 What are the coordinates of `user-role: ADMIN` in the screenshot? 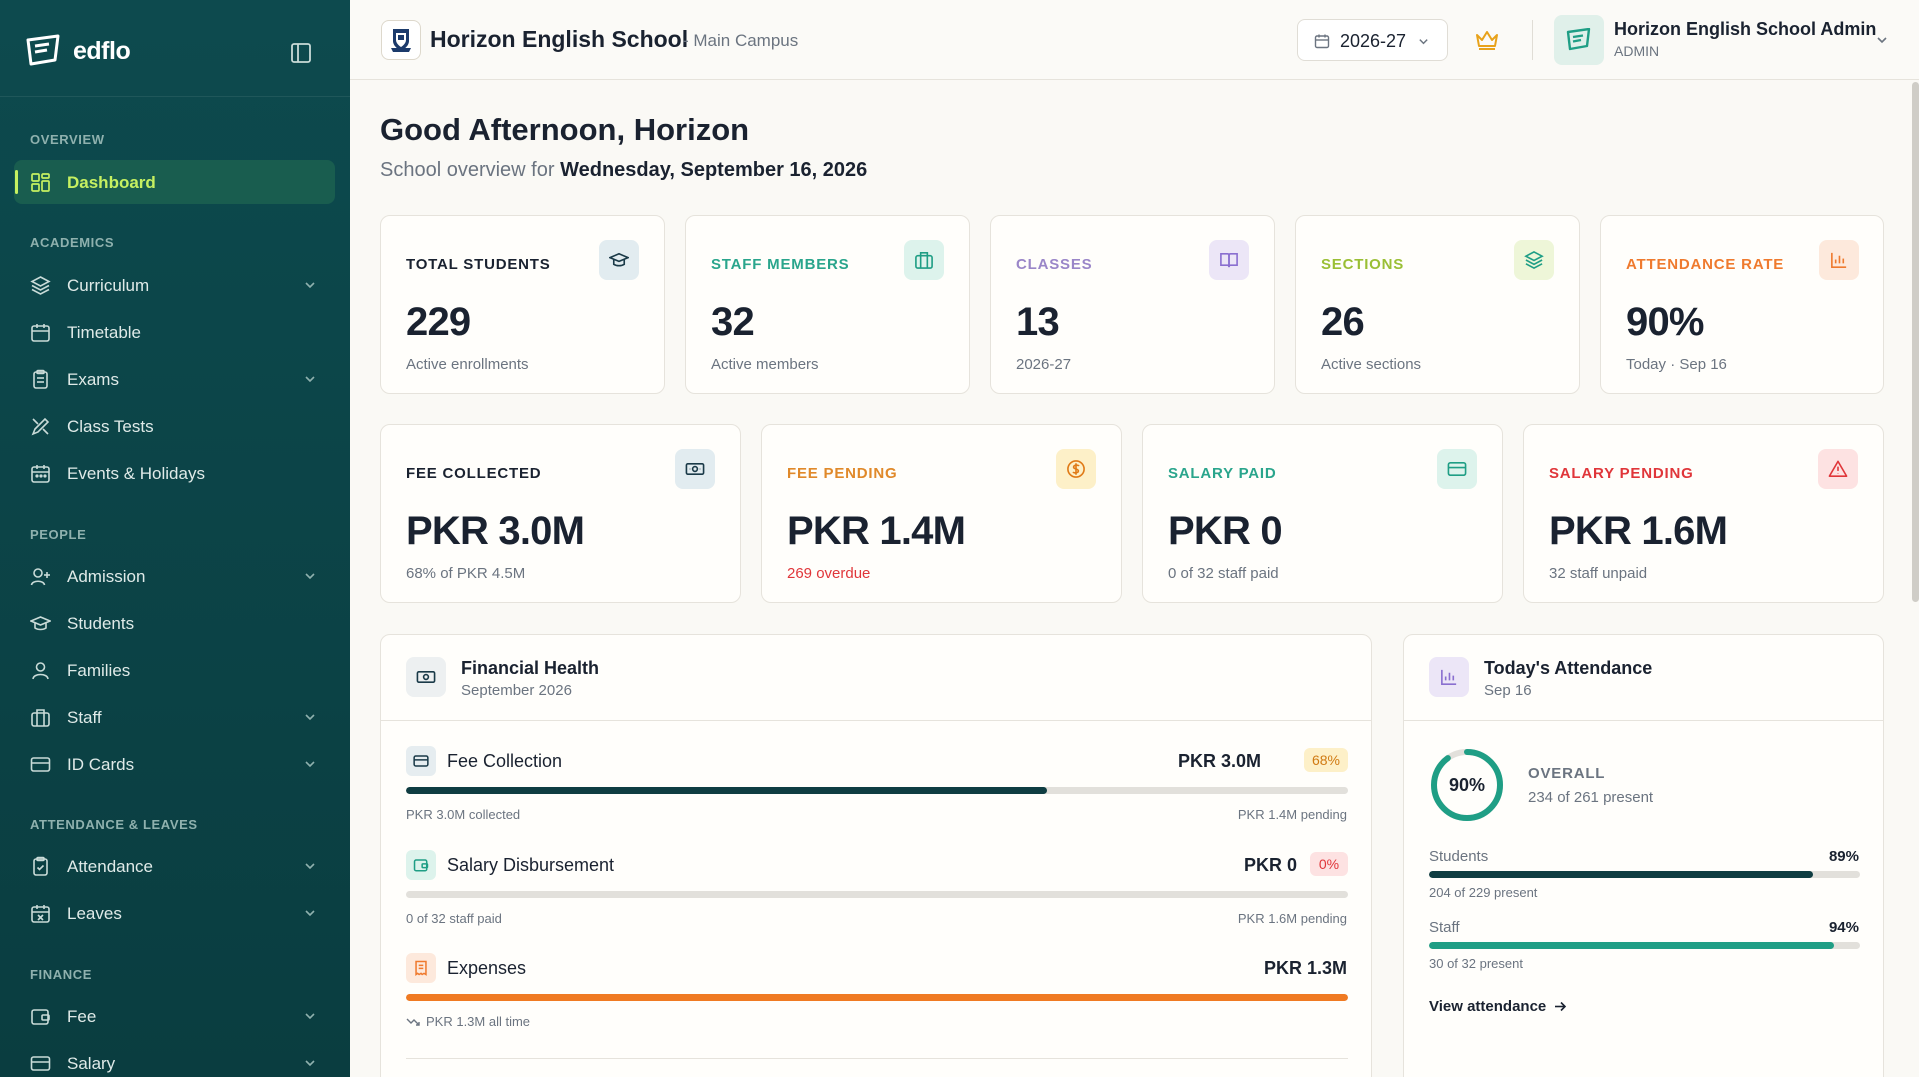 It's located at (1637, 51).